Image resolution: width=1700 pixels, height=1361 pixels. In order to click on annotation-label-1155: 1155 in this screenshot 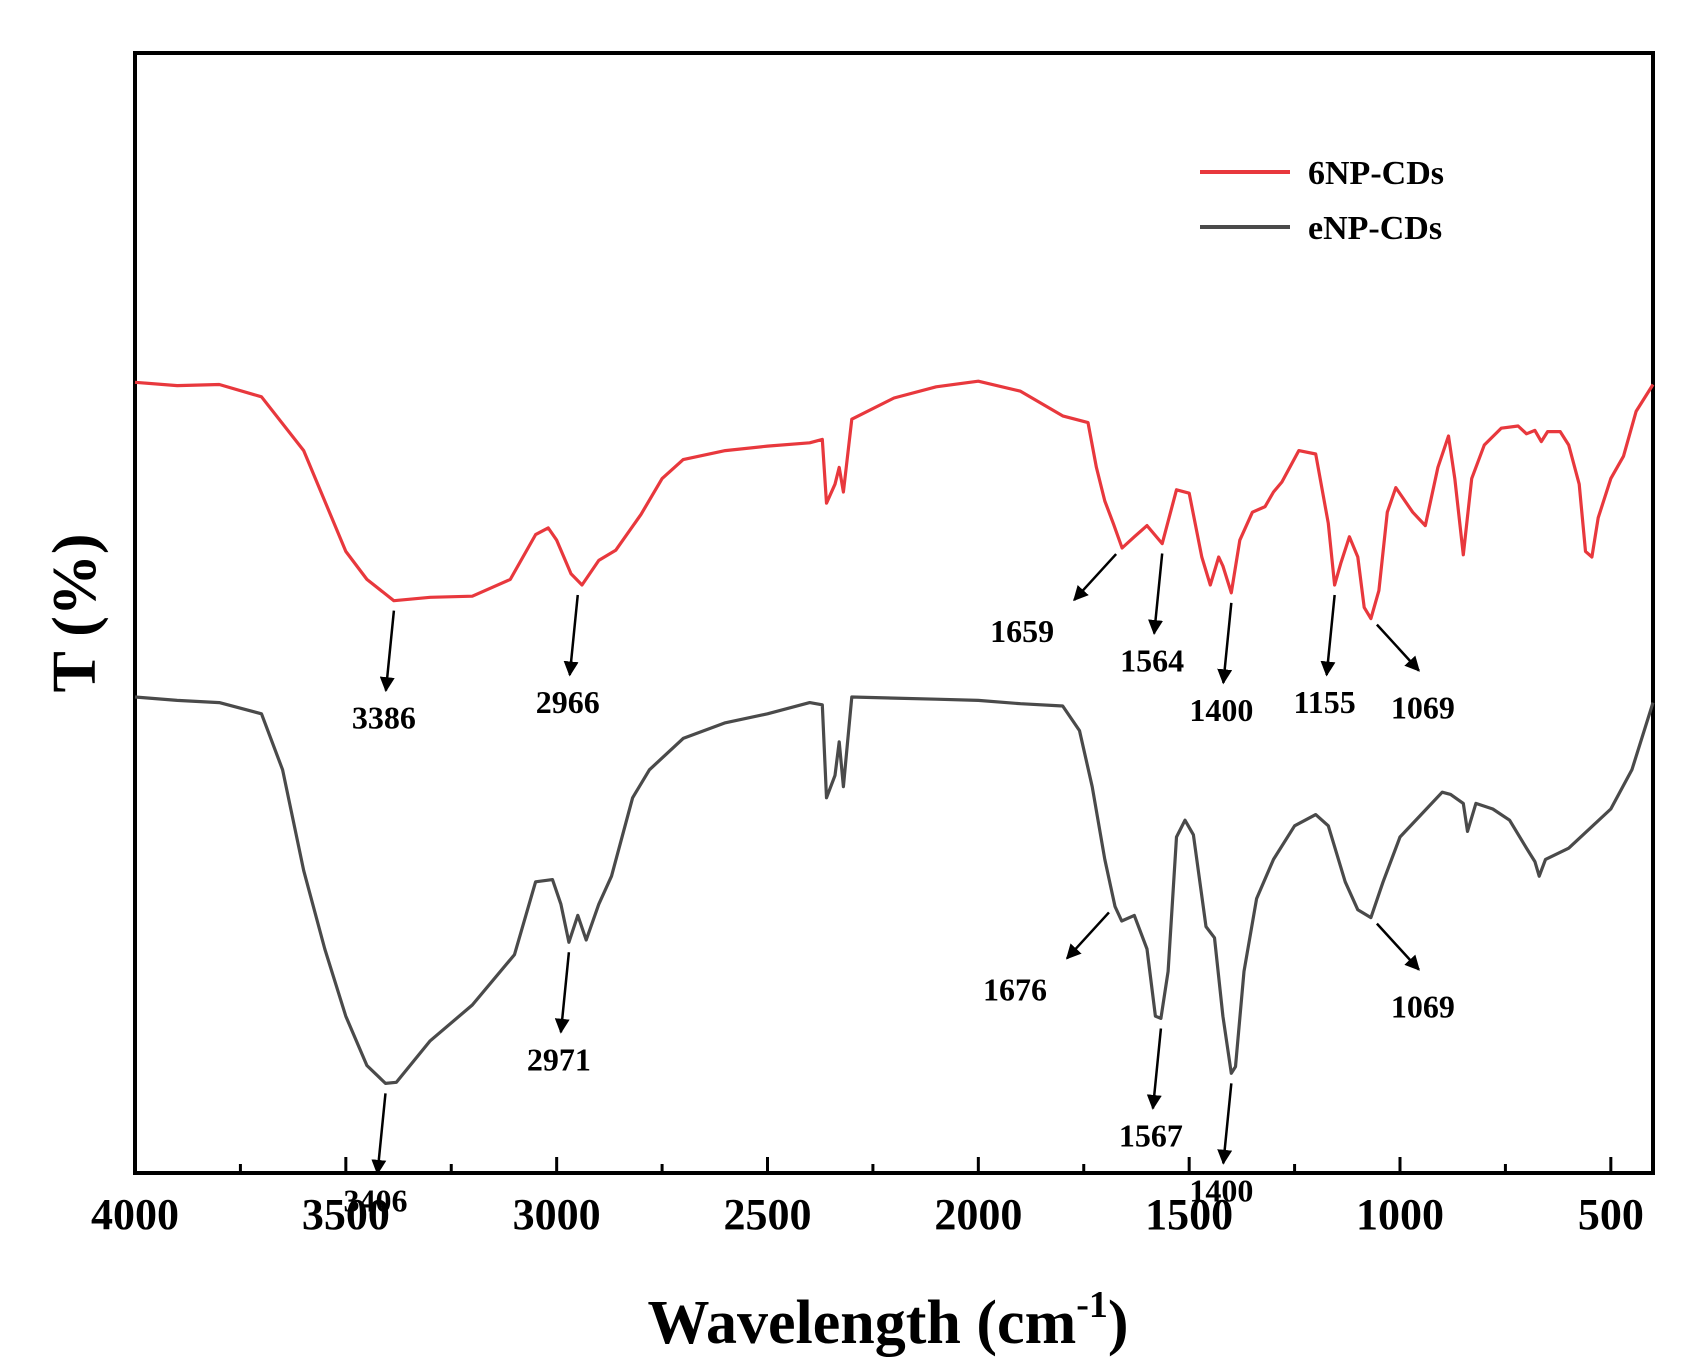, I will do `click(1325, 702)`.